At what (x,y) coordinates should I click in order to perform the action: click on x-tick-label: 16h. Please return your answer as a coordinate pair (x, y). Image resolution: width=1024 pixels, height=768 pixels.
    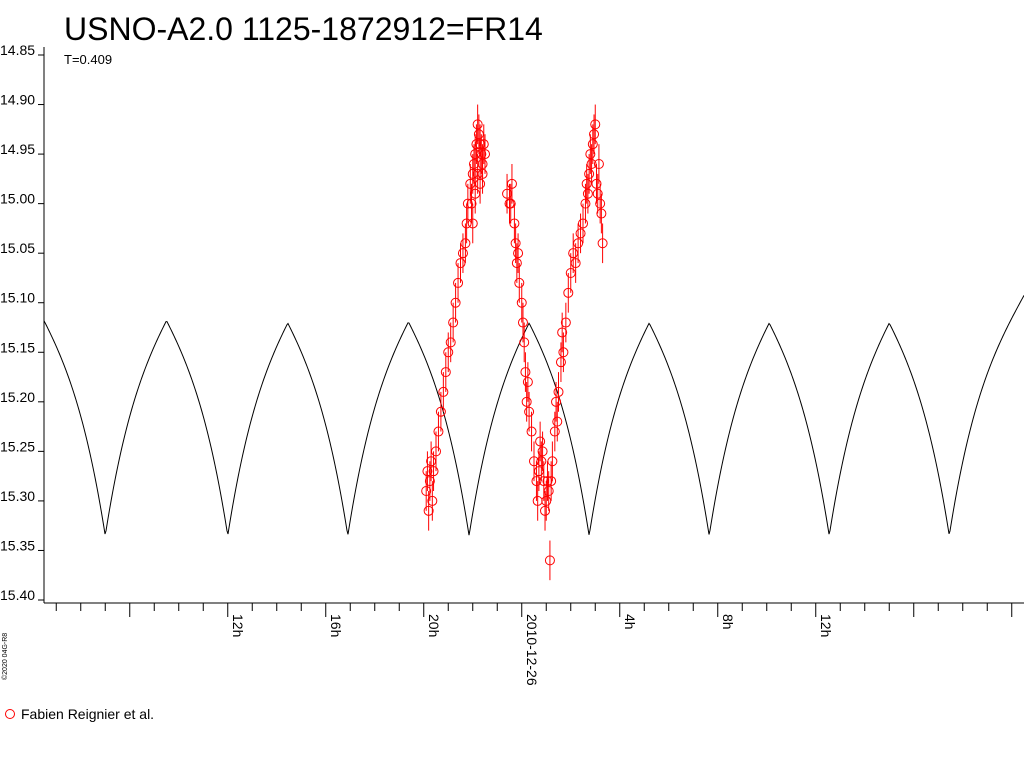
    Looking at the image, I should click on (336, 625).